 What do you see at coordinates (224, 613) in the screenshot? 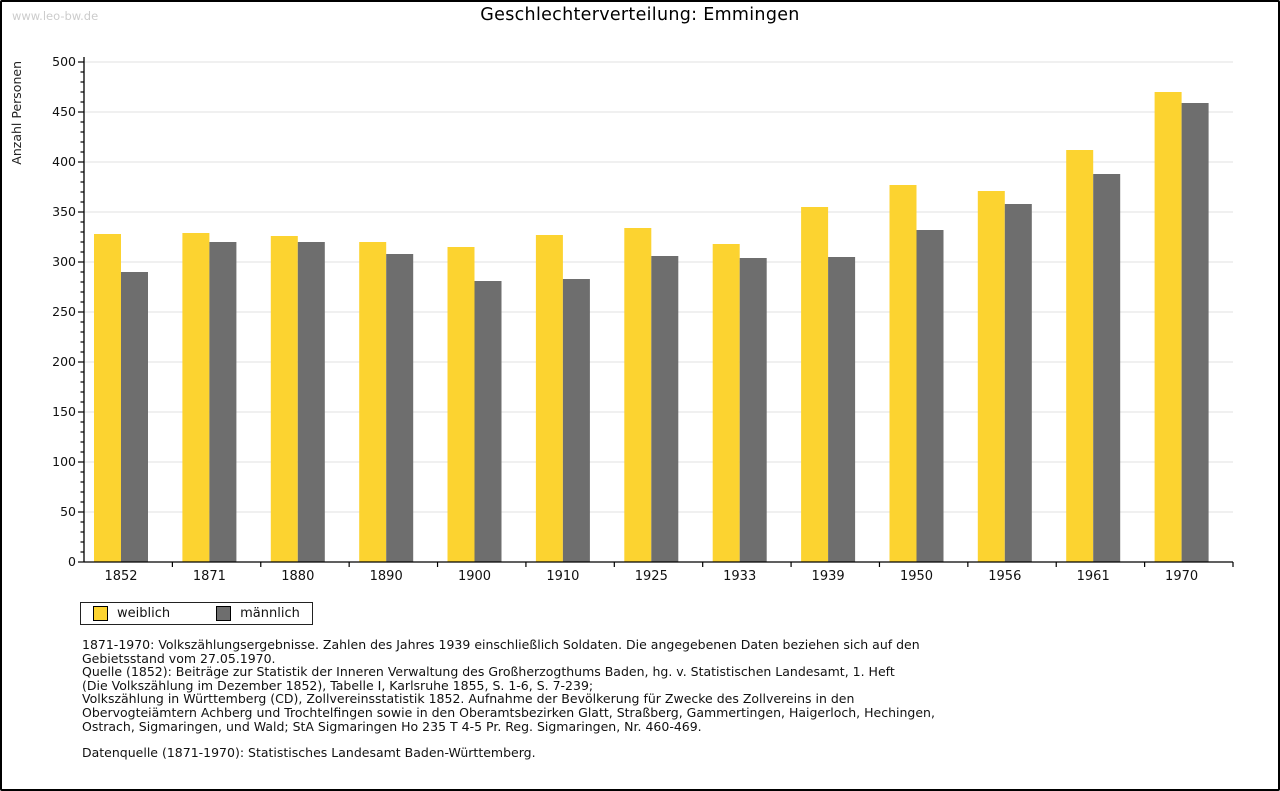
I see `legend-swatch-maennlich` at bounding box center [224, 613].